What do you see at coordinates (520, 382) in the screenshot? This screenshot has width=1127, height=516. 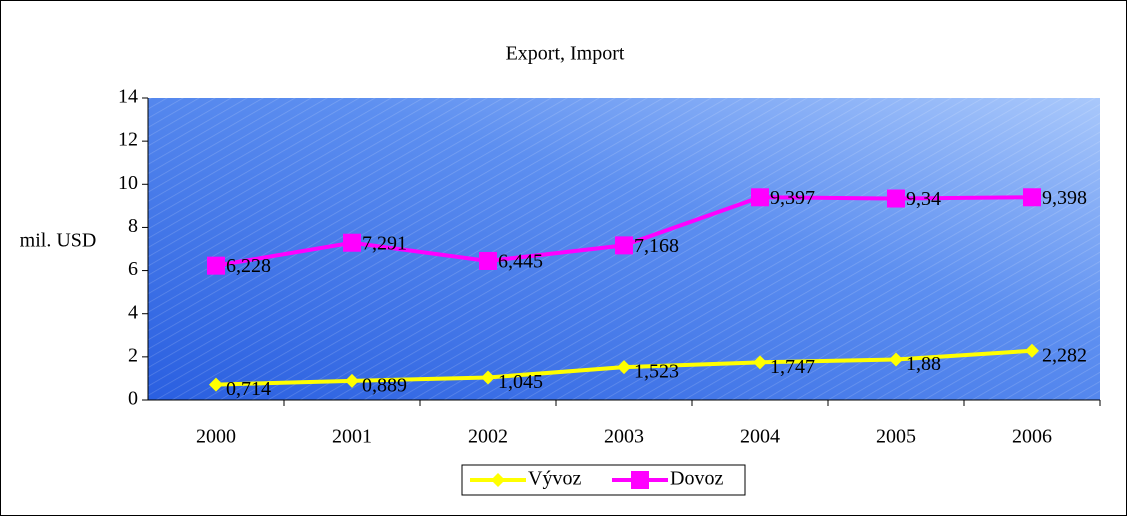 I see `data-label: 1,045` at bounding box center [520, 382].